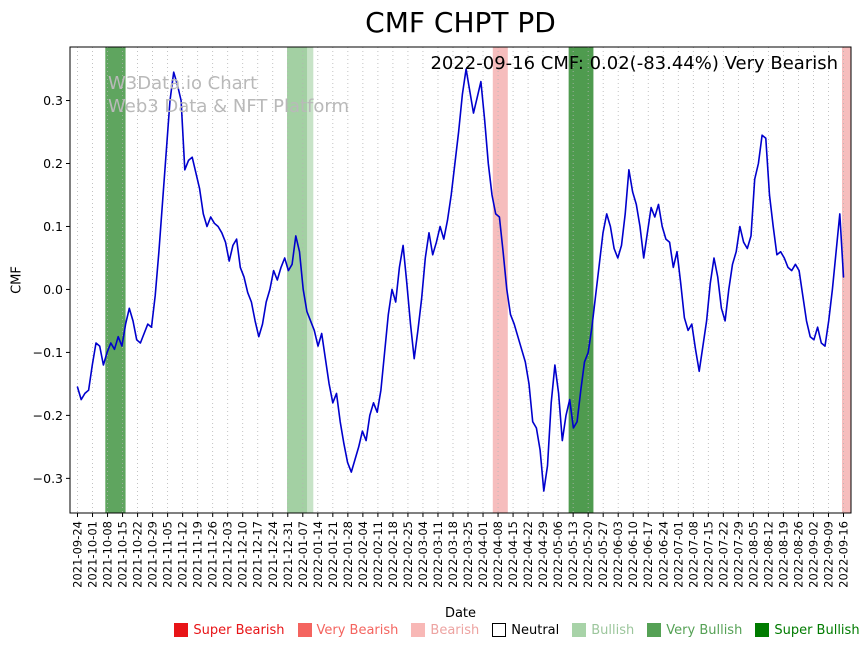 The width and height of the screenshot is (864, 646). Describe the element at coordinates (613, 630) in the screenshot. I see `legend-label: Bullish` at that location.